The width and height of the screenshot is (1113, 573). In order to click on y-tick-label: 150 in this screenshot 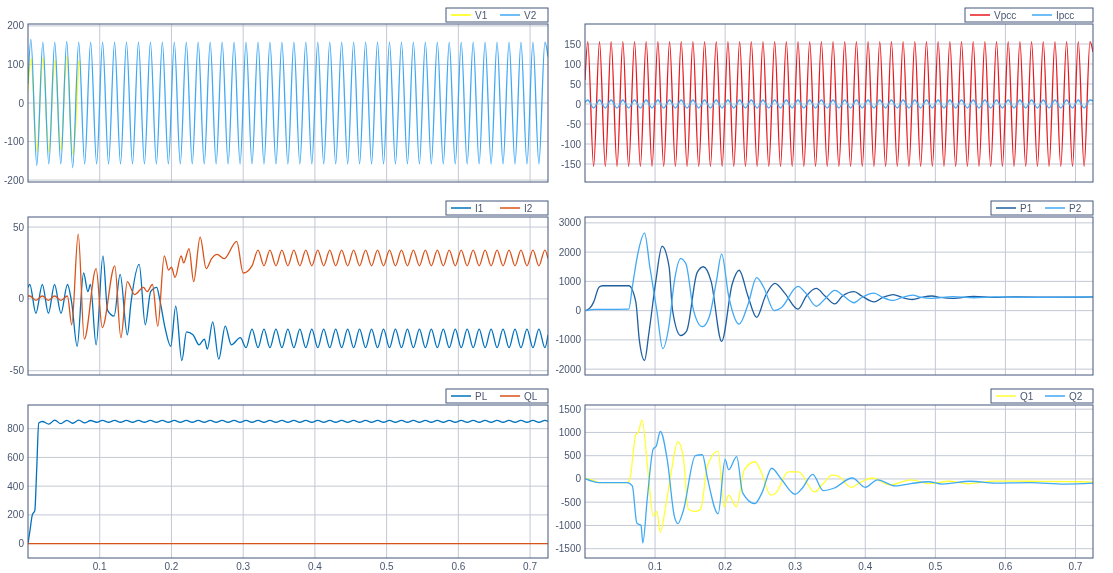, I will do `click(573, 44)`.